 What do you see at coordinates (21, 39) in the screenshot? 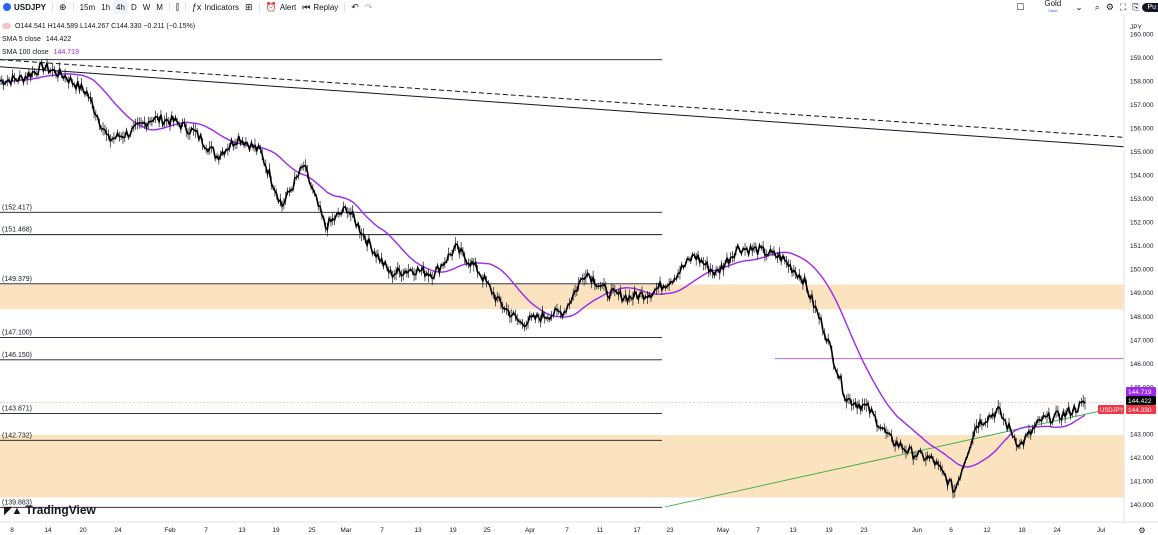
I see `sma5-label: SMA 5 close` at bounding box center [21, 39].